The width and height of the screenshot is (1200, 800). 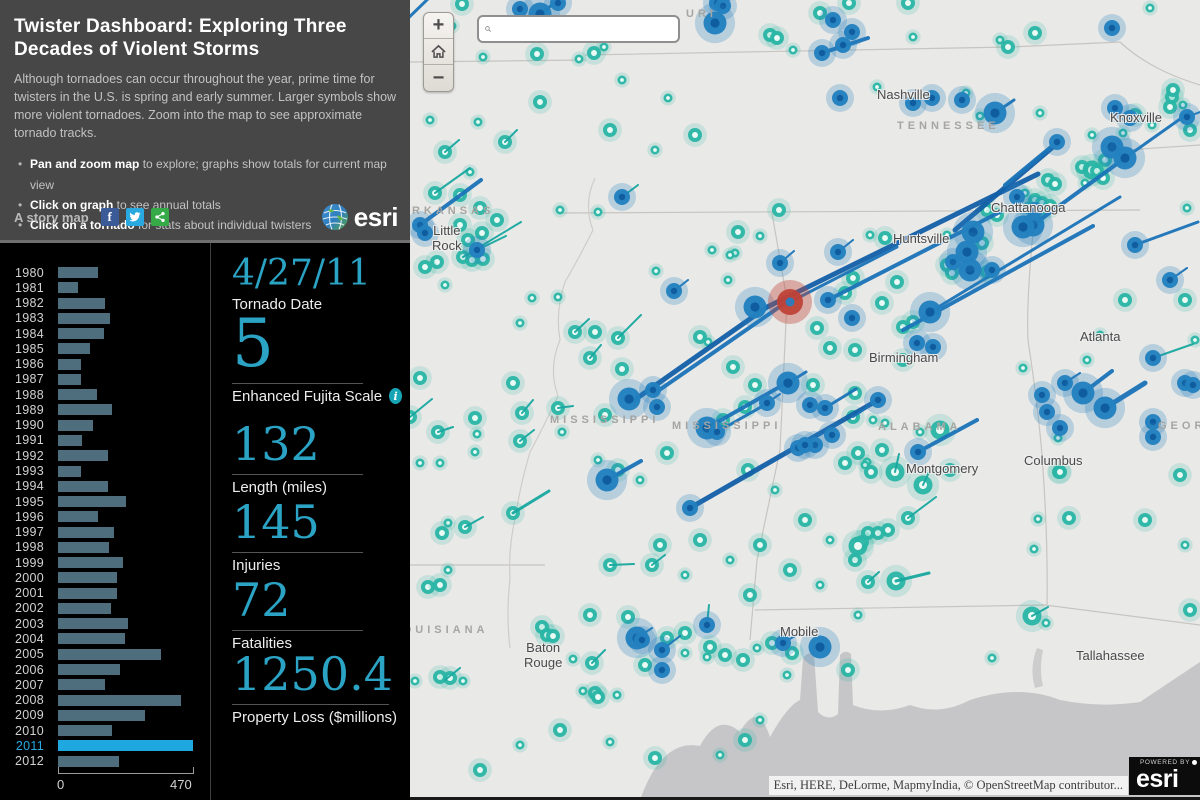 I want to click on info-icon: i, so click(x=395, y=396).